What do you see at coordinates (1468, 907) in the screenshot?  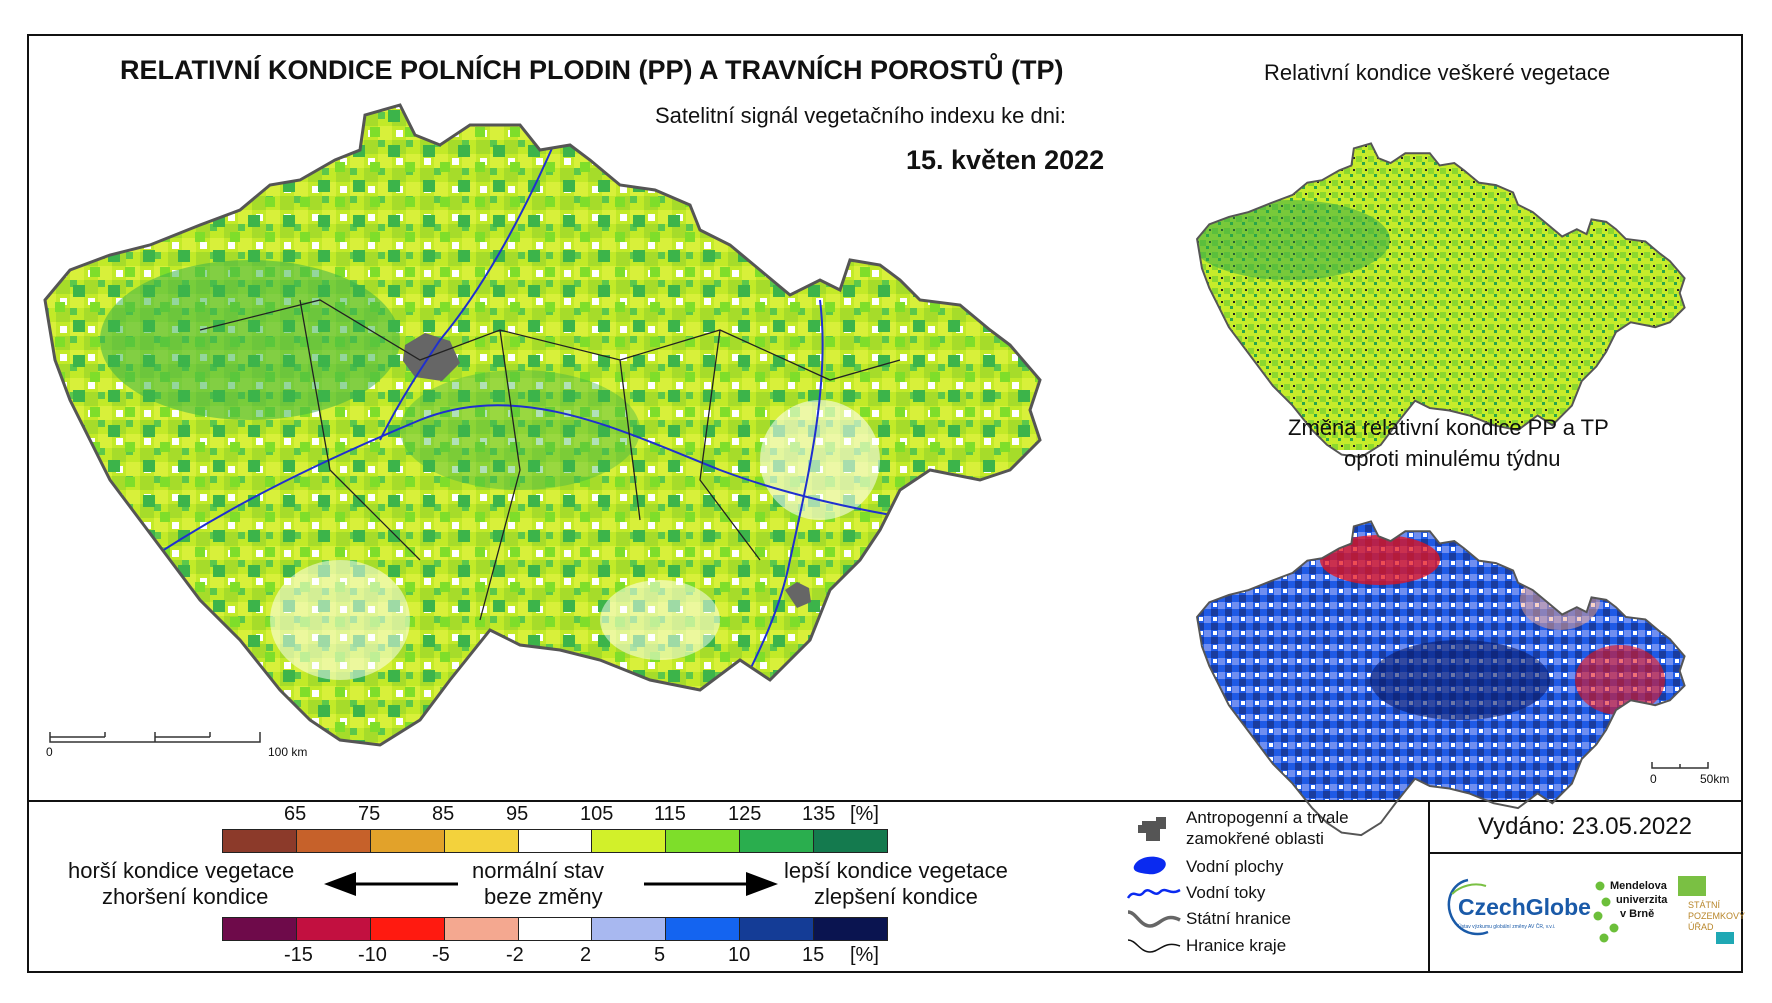 I see `czechglobe-logo` at bounding box center [1468, 907].